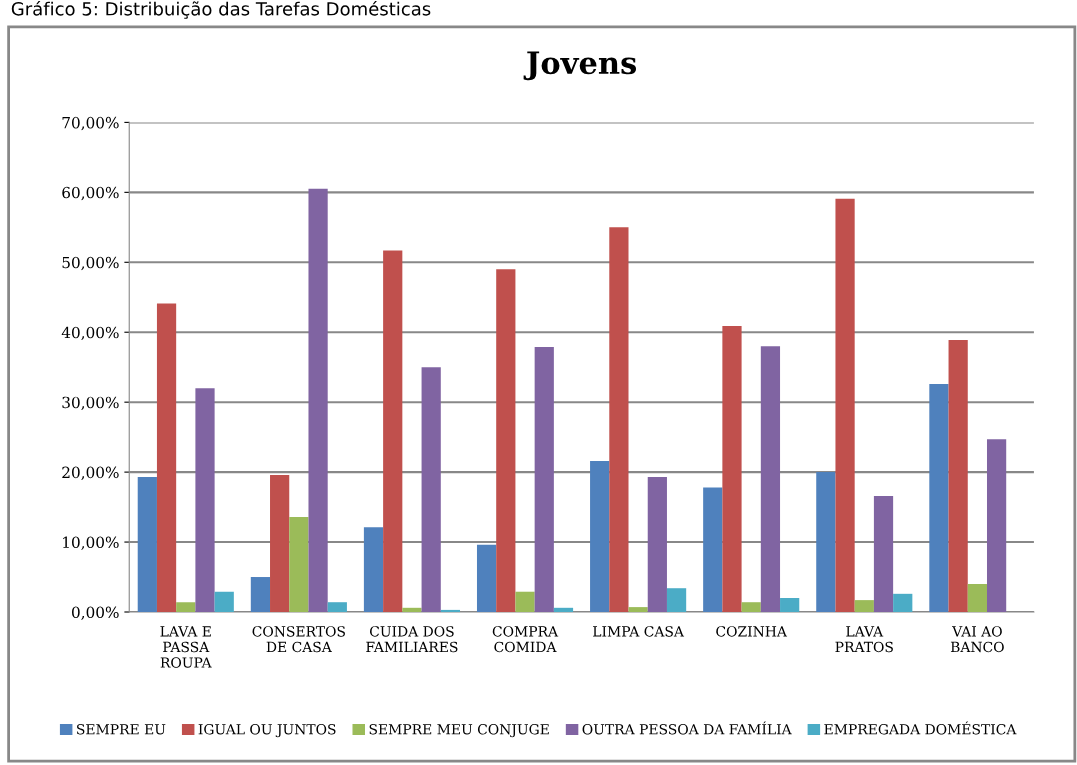 This screenshot has height=765, width=1077. I want to click on legend-label: SEMPRE EU, so click(121, 729).